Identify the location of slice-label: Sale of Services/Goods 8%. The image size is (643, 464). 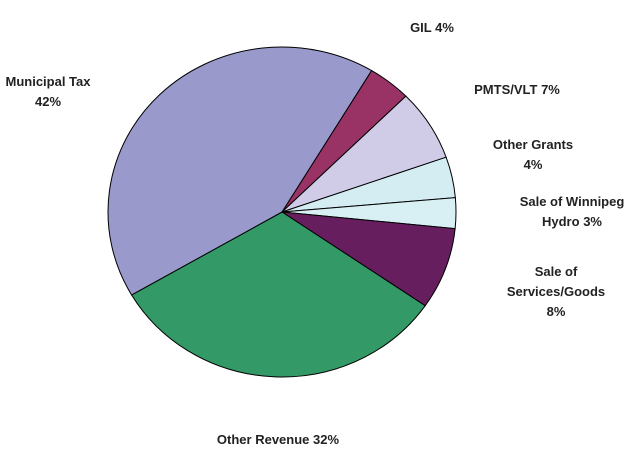
(556, 292).